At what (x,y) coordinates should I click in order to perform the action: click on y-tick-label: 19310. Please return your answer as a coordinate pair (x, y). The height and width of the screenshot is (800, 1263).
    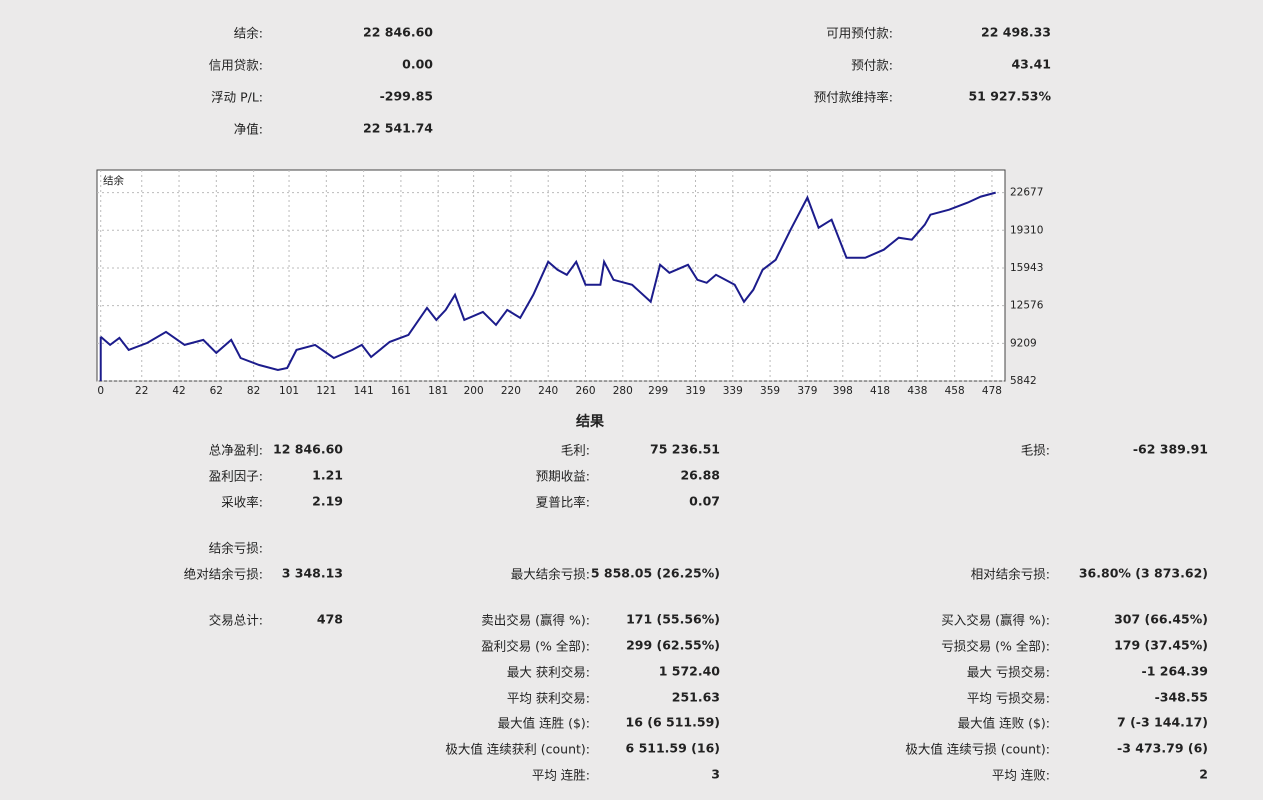
    Looking at the image, I should click on (1026, 230).